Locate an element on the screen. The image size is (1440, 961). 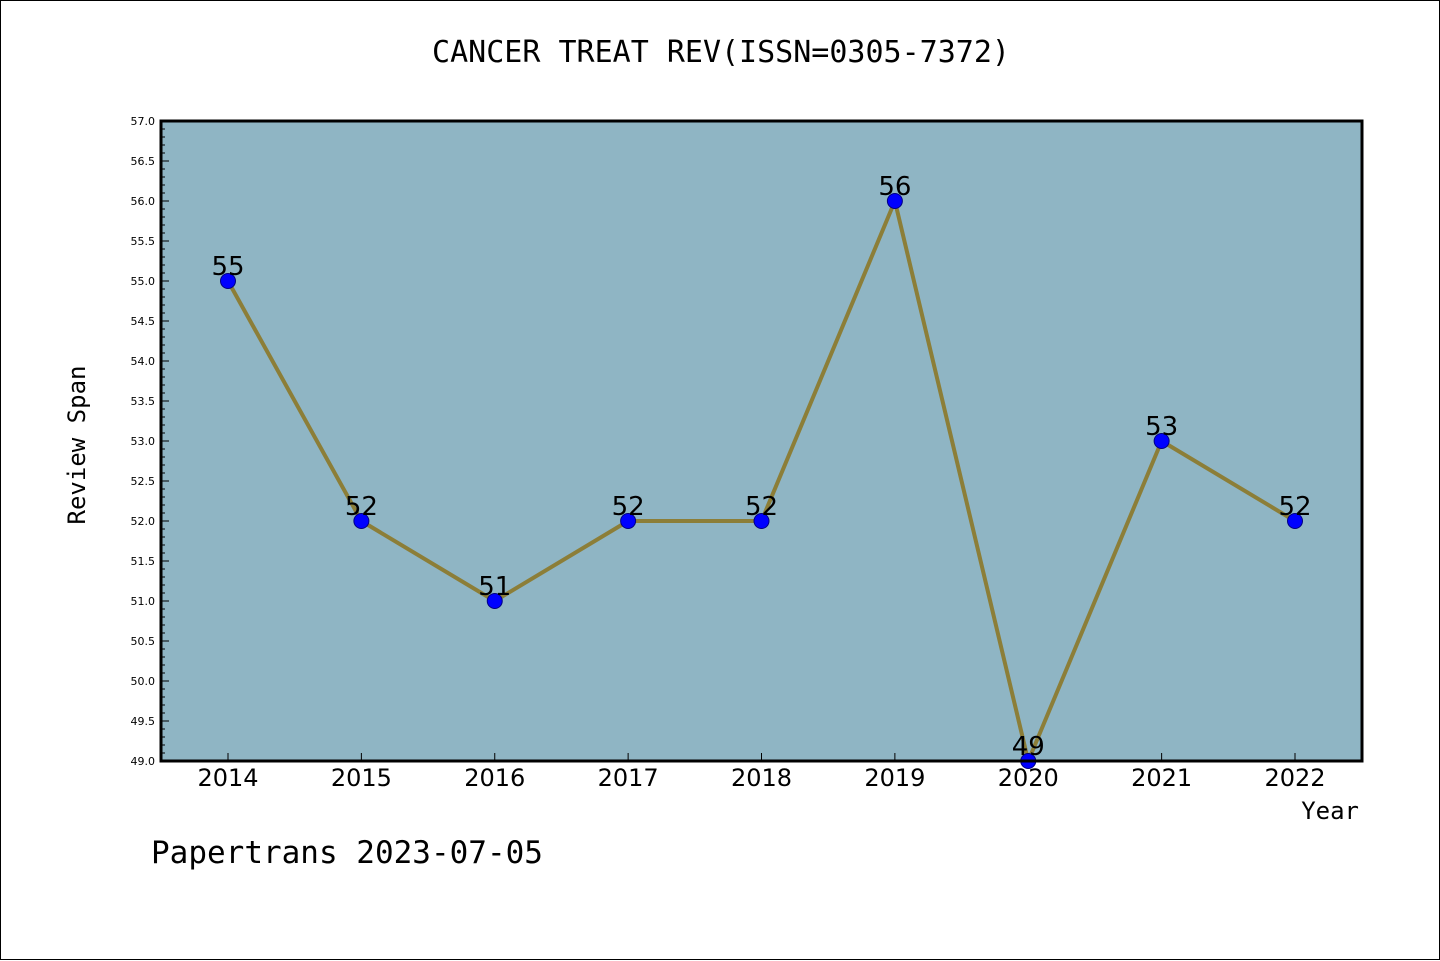
x-tick-label: 2016 is located at coordinates (494, 778).